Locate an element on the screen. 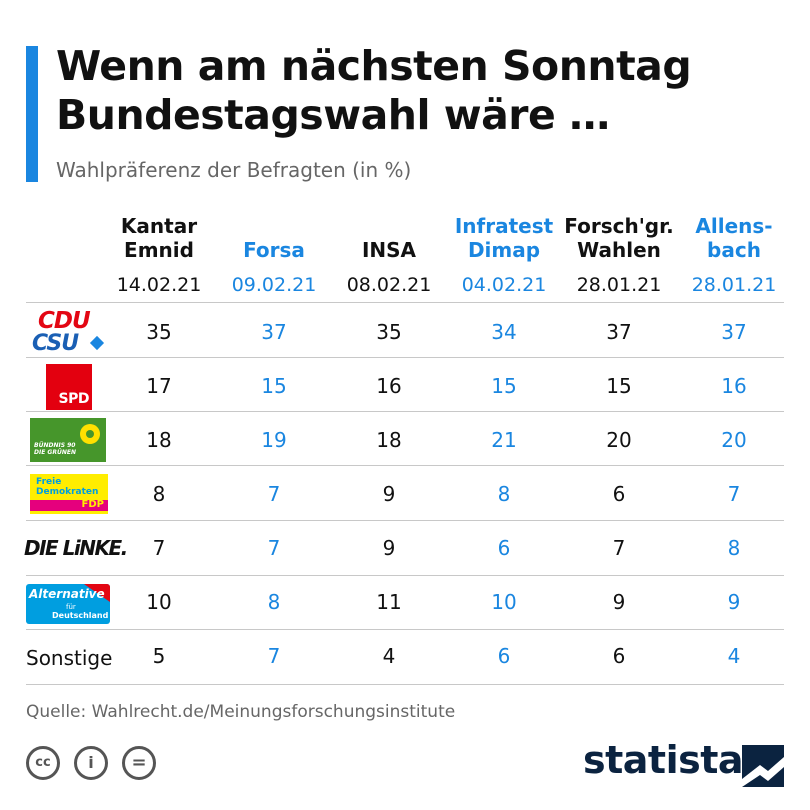 The height and width of the screenshot is (810, 810). column-header-3: Infratest Dimap is located at coordinates (504, 238).